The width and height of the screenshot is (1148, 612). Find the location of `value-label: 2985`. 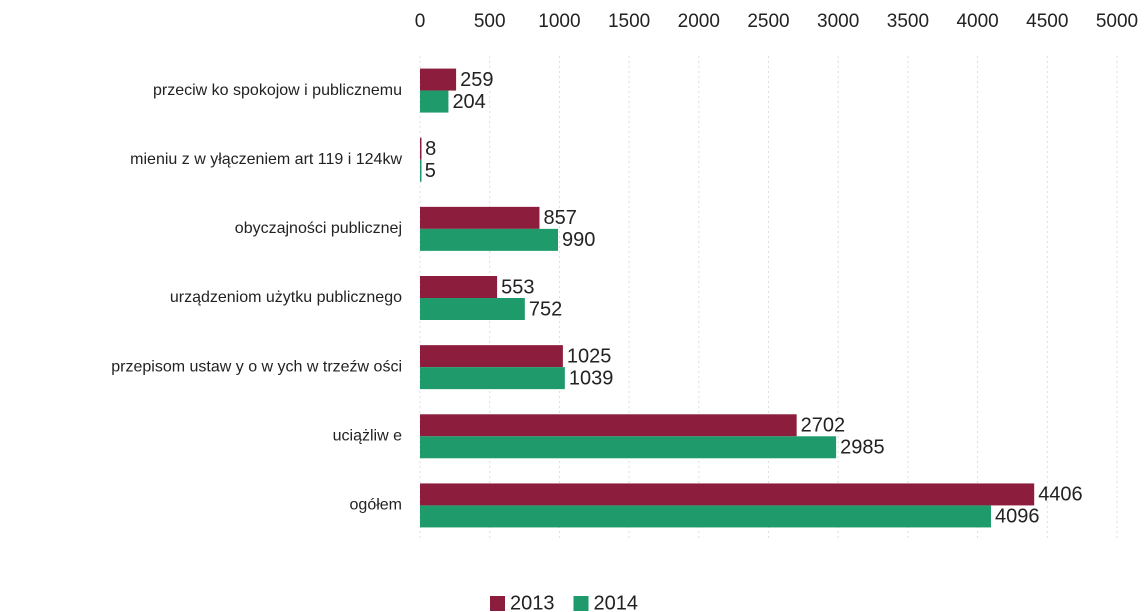

value-label: 2985 is located at coordinates (862, 448).